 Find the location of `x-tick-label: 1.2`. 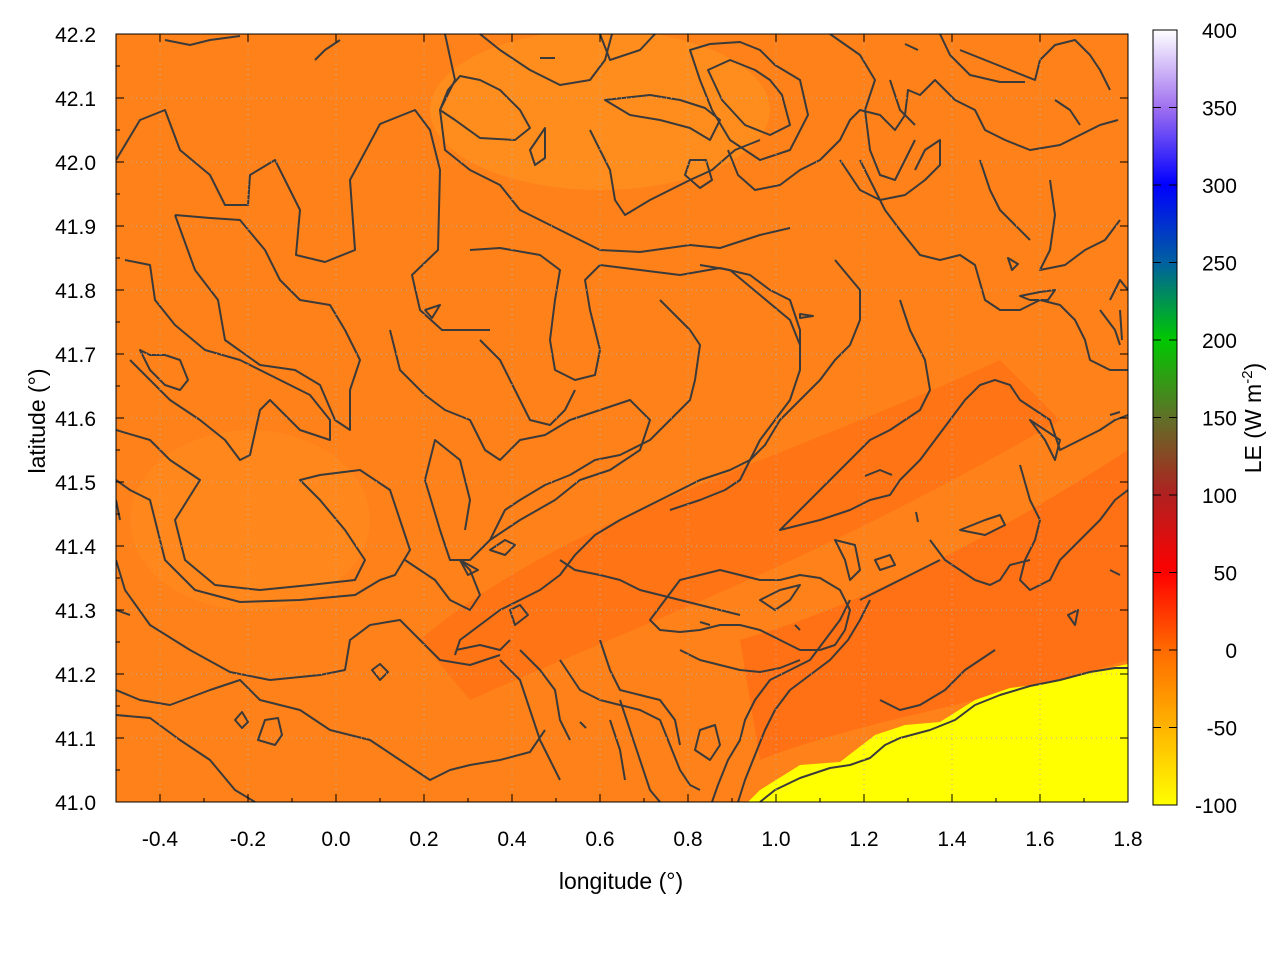

x-tick-label: 1.2 is located at coordinates (863, 839).